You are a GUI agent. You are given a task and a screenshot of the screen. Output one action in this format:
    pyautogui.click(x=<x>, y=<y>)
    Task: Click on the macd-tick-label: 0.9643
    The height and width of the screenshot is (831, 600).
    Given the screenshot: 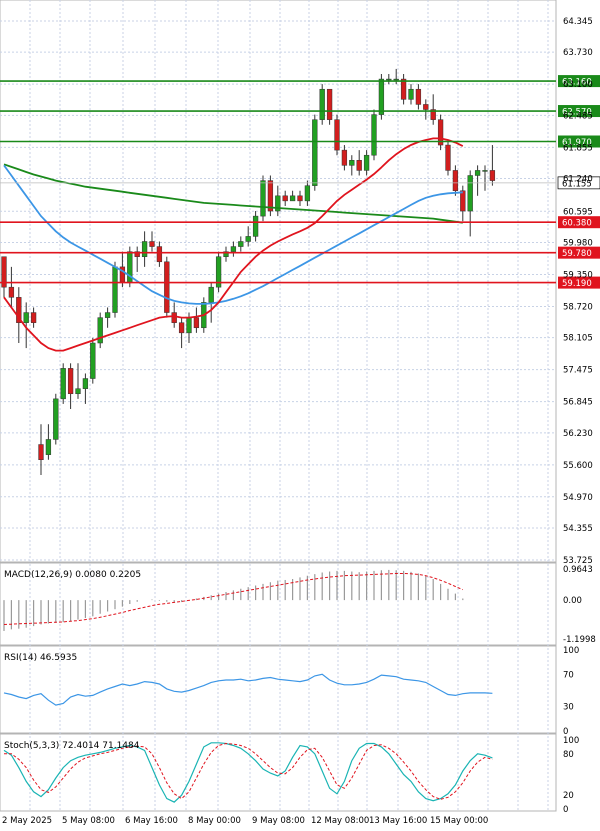 What is the action you would take?
    pyautogui.click(x=578, y=570)
    